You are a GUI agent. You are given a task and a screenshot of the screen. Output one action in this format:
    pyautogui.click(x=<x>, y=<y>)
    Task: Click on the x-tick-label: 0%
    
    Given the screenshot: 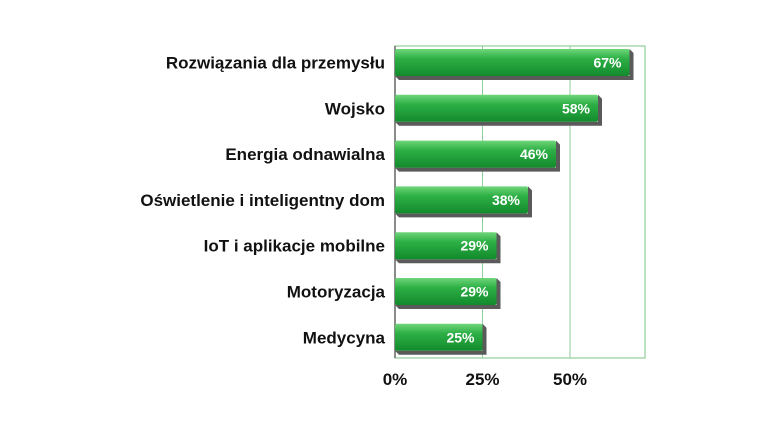 What is the action you would take?
    pyautogui.click(x=395, y=379)
    